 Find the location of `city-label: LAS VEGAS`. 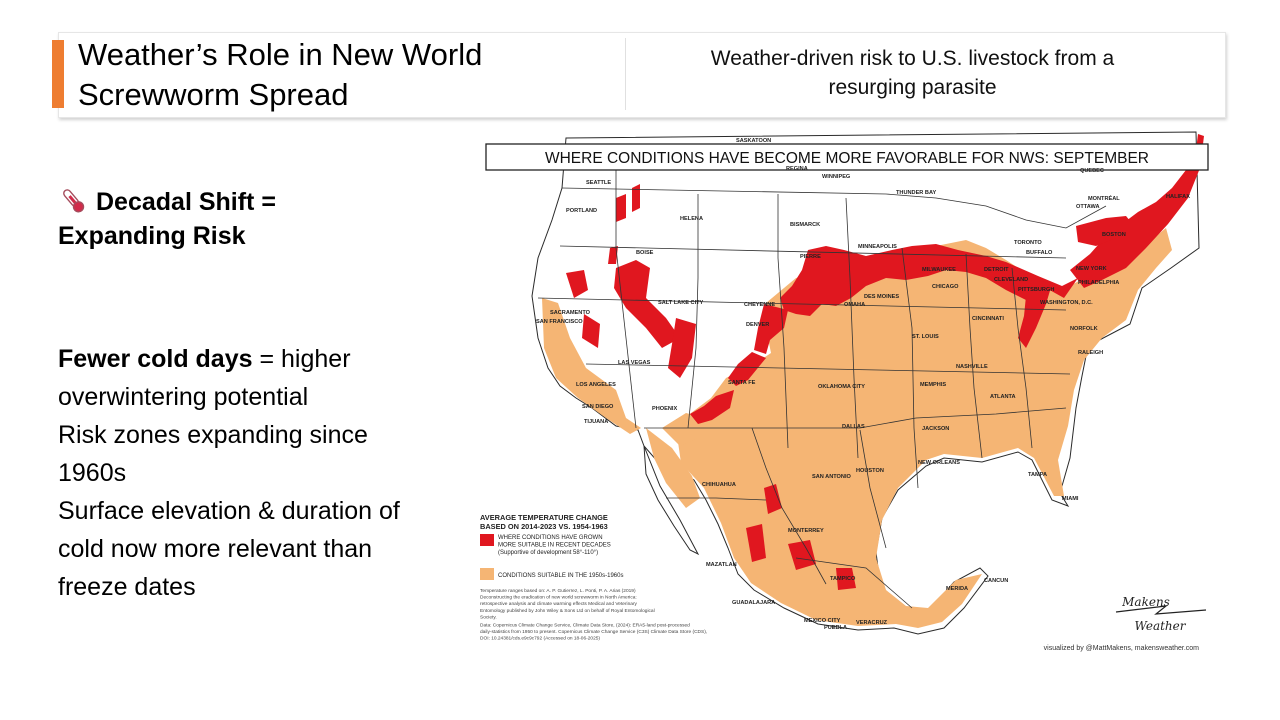

city-label: LAS VEGAS is located at coordinates (634, 363).